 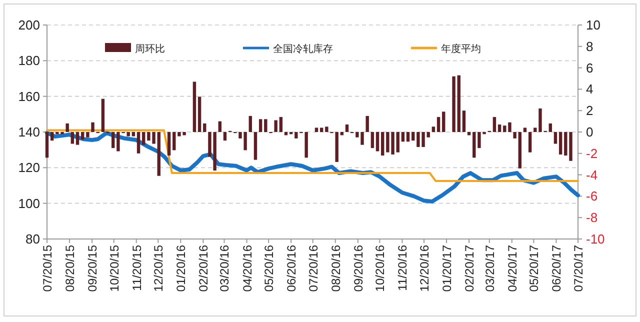 I want to click on y2-tick-label: -8, so click(x=592, y=218).